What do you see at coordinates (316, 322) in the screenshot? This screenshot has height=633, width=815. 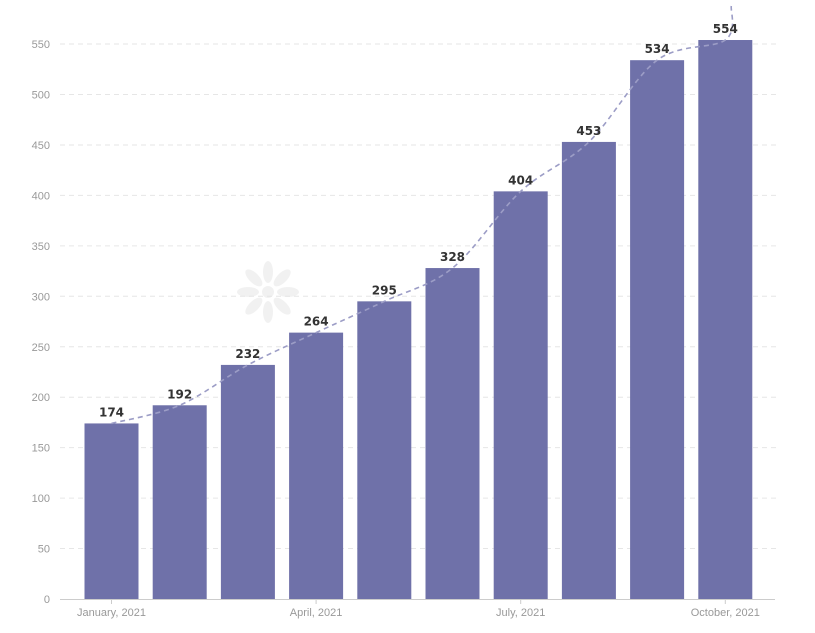 I see `data-label: 264` at bounding box center [316, 322].